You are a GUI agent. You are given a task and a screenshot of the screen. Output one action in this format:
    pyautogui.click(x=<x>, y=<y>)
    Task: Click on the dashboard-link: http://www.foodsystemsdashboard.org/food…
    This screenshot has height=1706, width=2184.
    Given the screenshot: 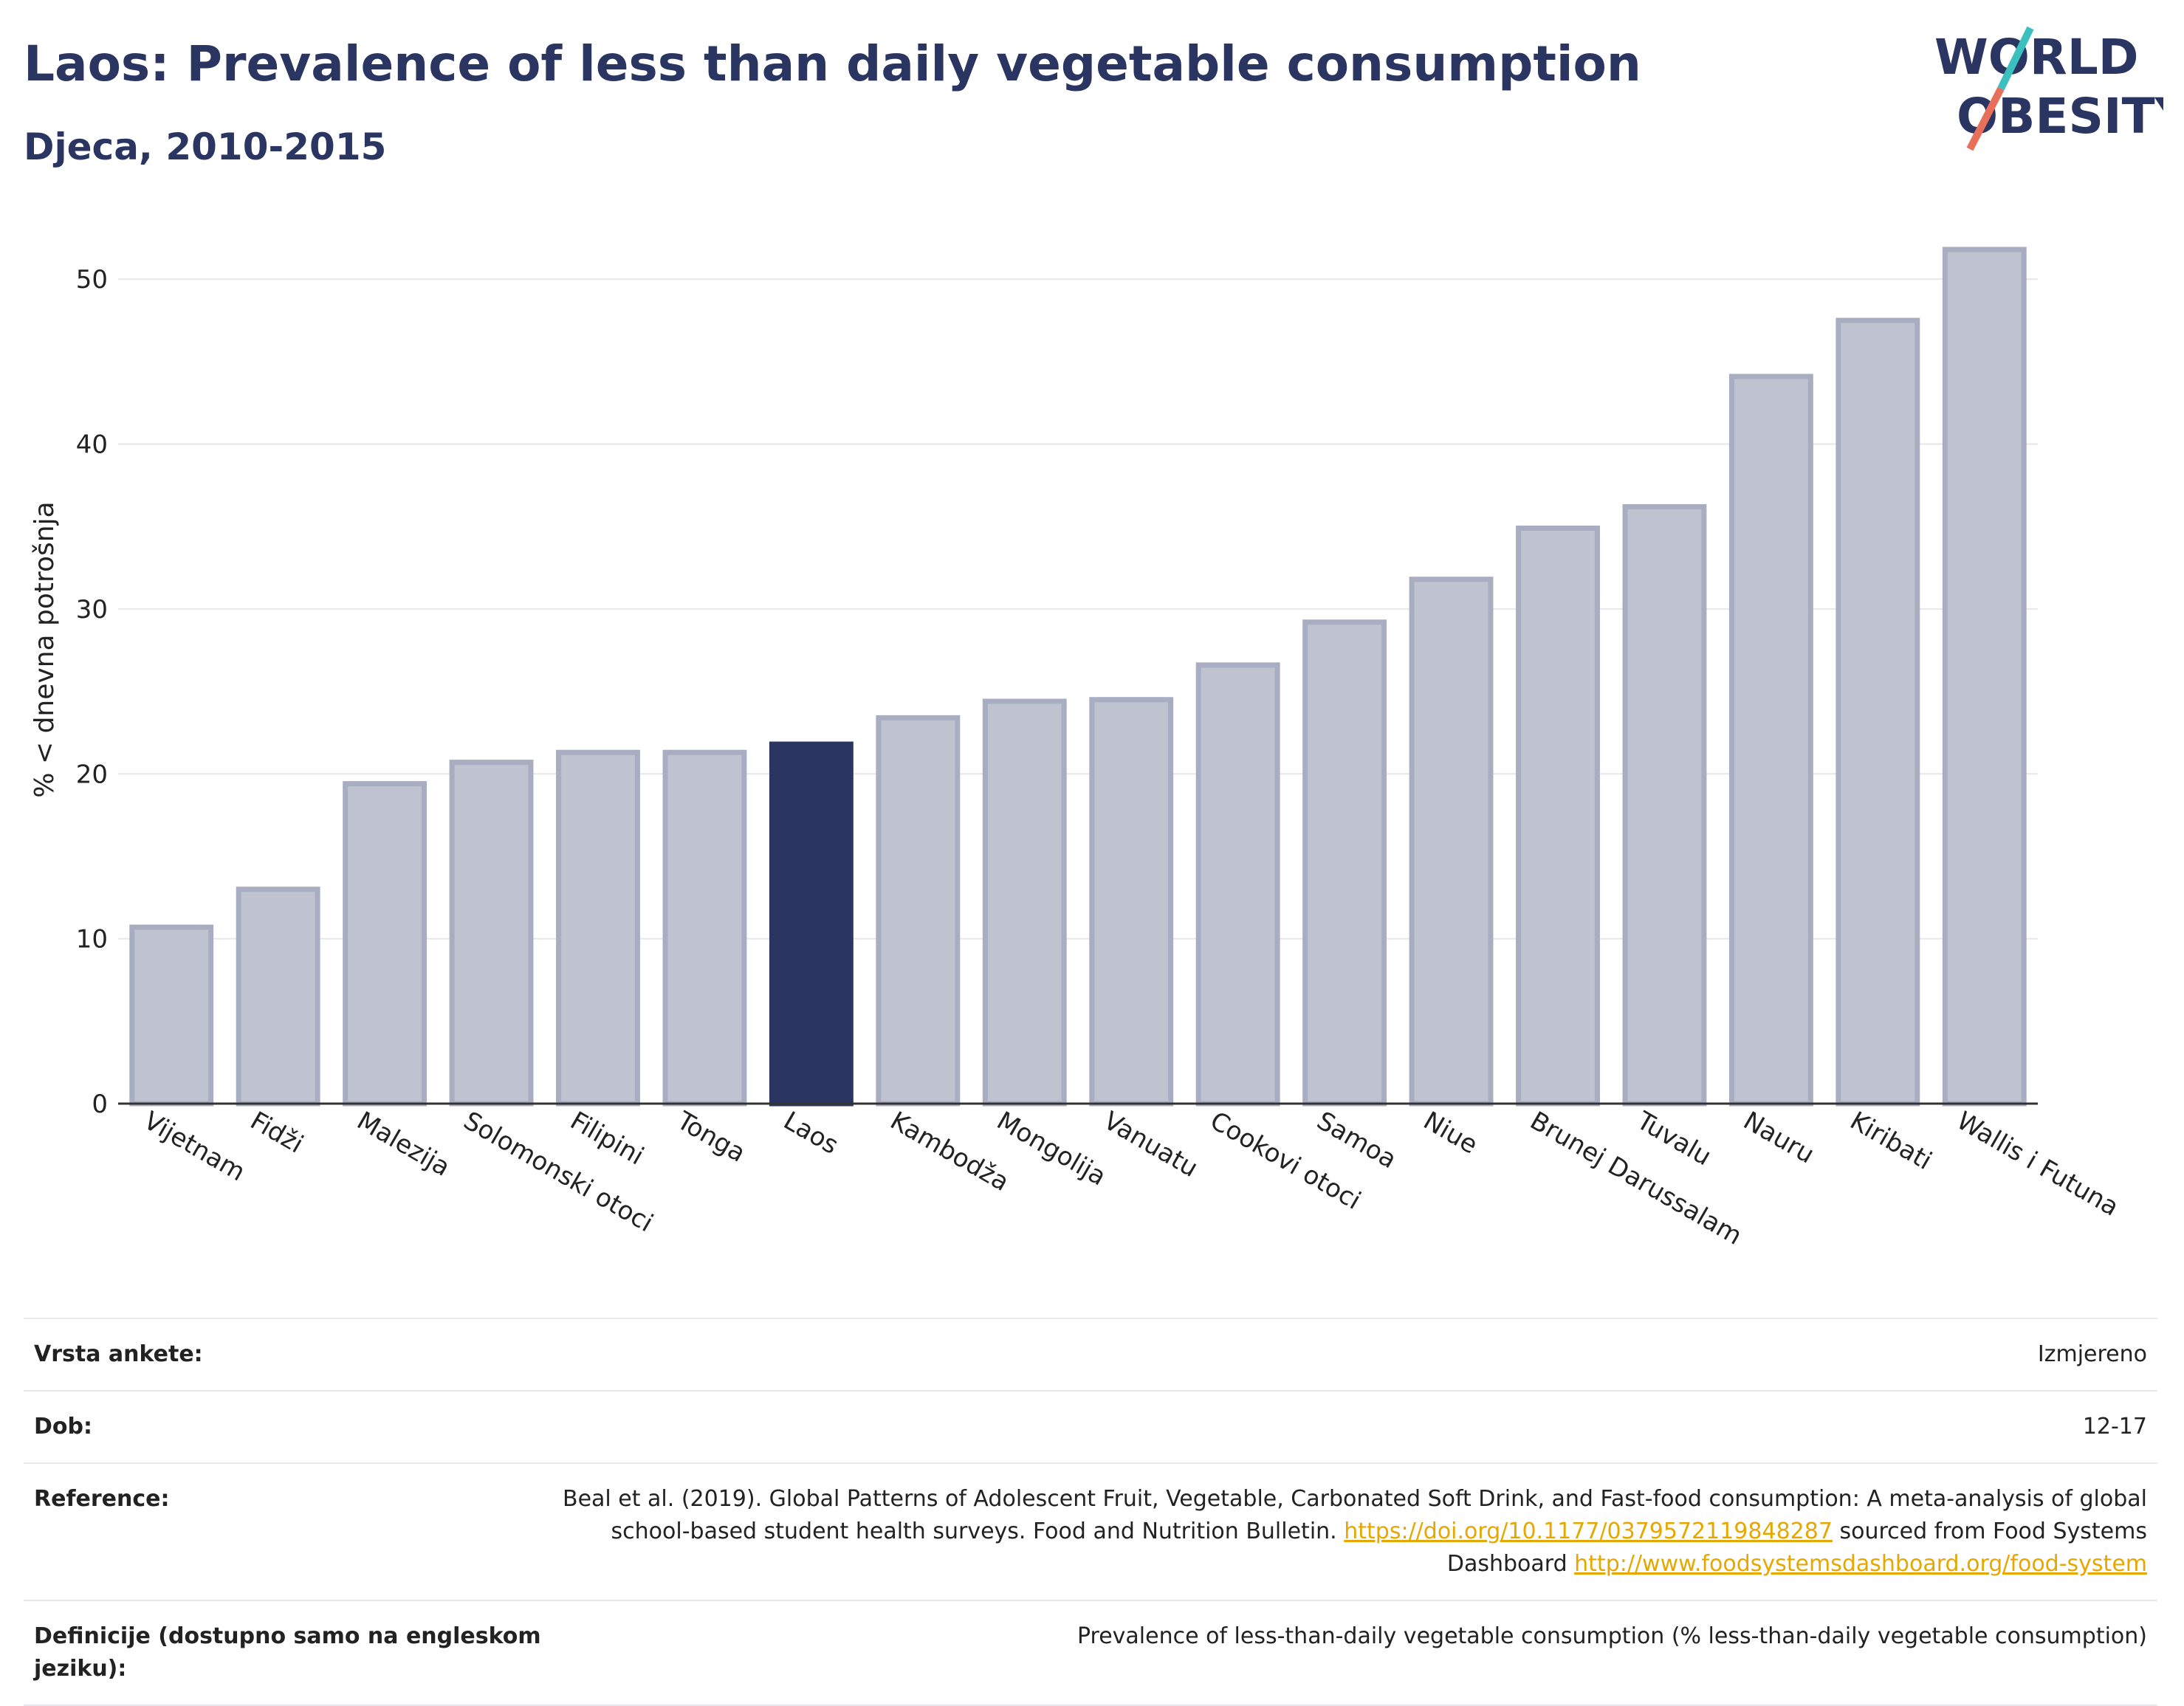 What is the action you would take?
    pyautogui.click(x=1861, y=1564)
    